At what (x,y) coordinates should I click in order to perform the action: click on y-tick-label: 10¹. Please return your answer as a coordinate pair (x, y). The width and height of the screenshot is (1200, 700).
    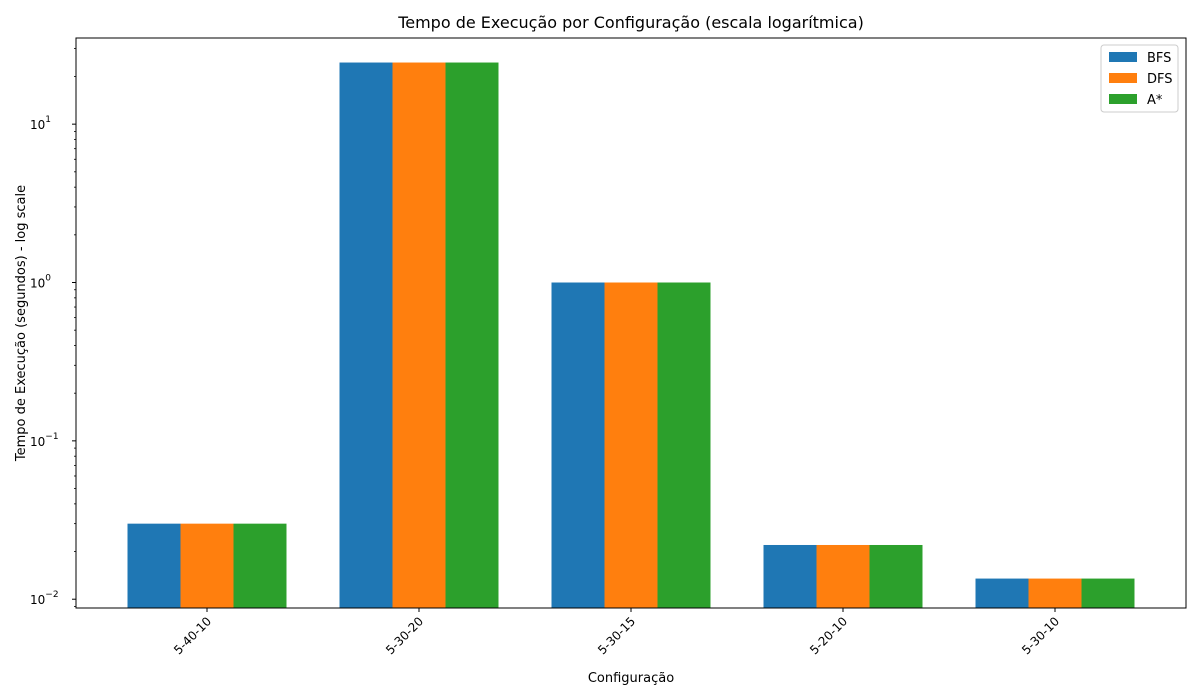
    Looking at the image, I should click on (40, 123).